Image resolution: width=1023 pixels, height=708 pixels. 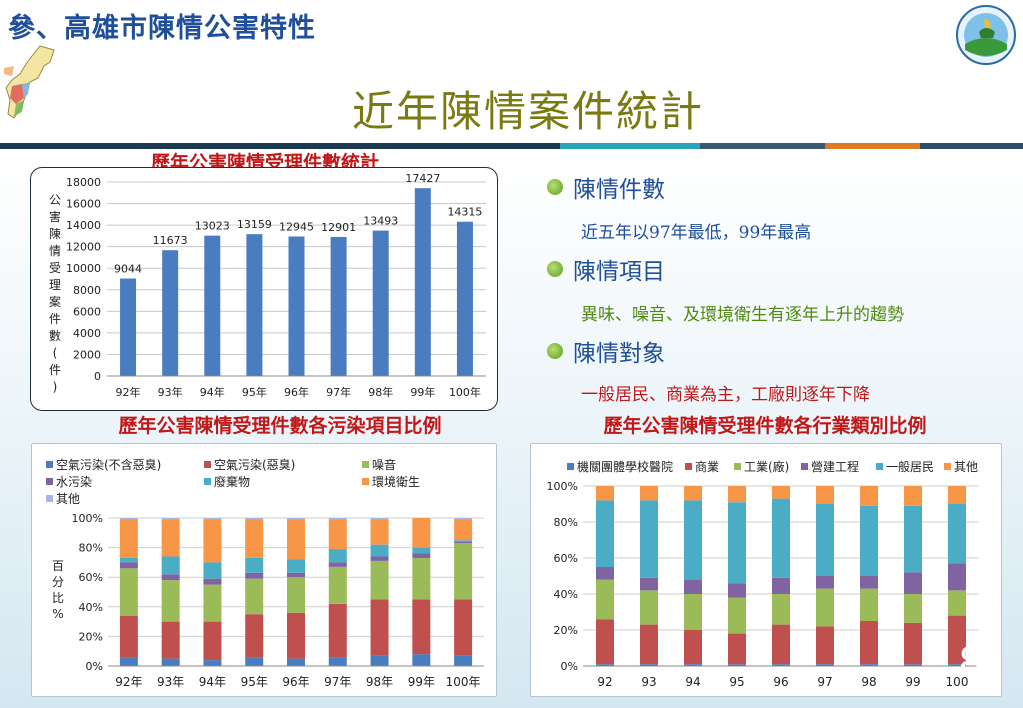 What do you see at coordinates (296, 392) in the screenshot?
I see `x-tick-label: 96年` at bounding box center [296, 392].